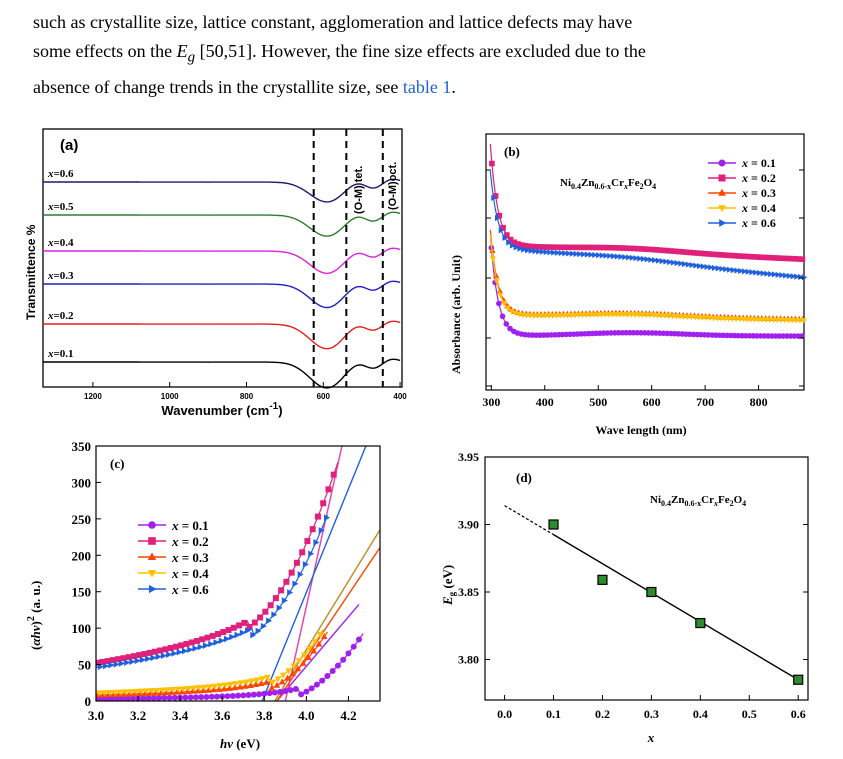 Image resolution: width=843 pixels, height=759 pixels. What do you see at coordinates (400, 396) in the screenshot?
I see `panel-a-x-tick-label: 400` at bounding box center [400, 396].